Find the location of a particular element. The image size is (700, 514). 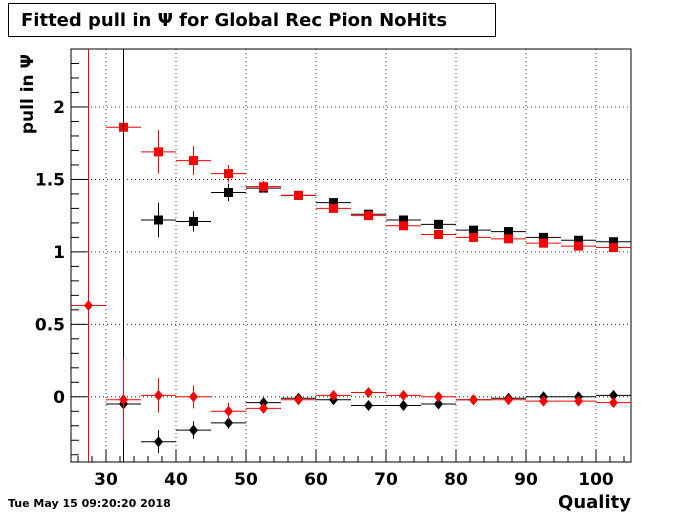

x-tick-label: 100 is located at coordinates (596, 480).